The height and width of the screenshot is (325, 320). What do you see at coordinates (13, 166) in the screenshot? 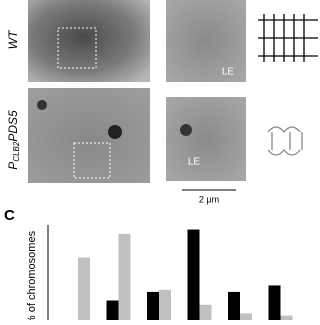
I see `label-part: P` at bounding box center [13, 166].